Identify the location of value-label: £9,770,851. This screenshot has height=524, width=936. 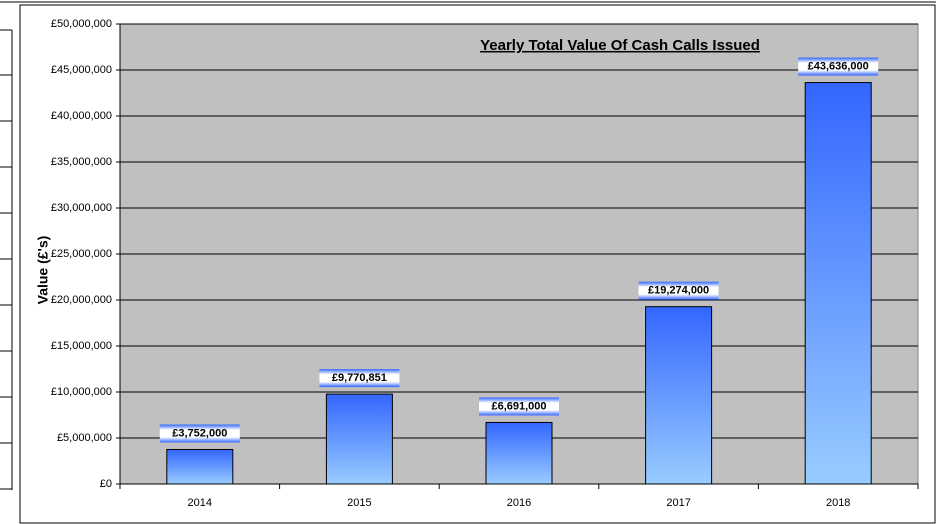
(359, 378).